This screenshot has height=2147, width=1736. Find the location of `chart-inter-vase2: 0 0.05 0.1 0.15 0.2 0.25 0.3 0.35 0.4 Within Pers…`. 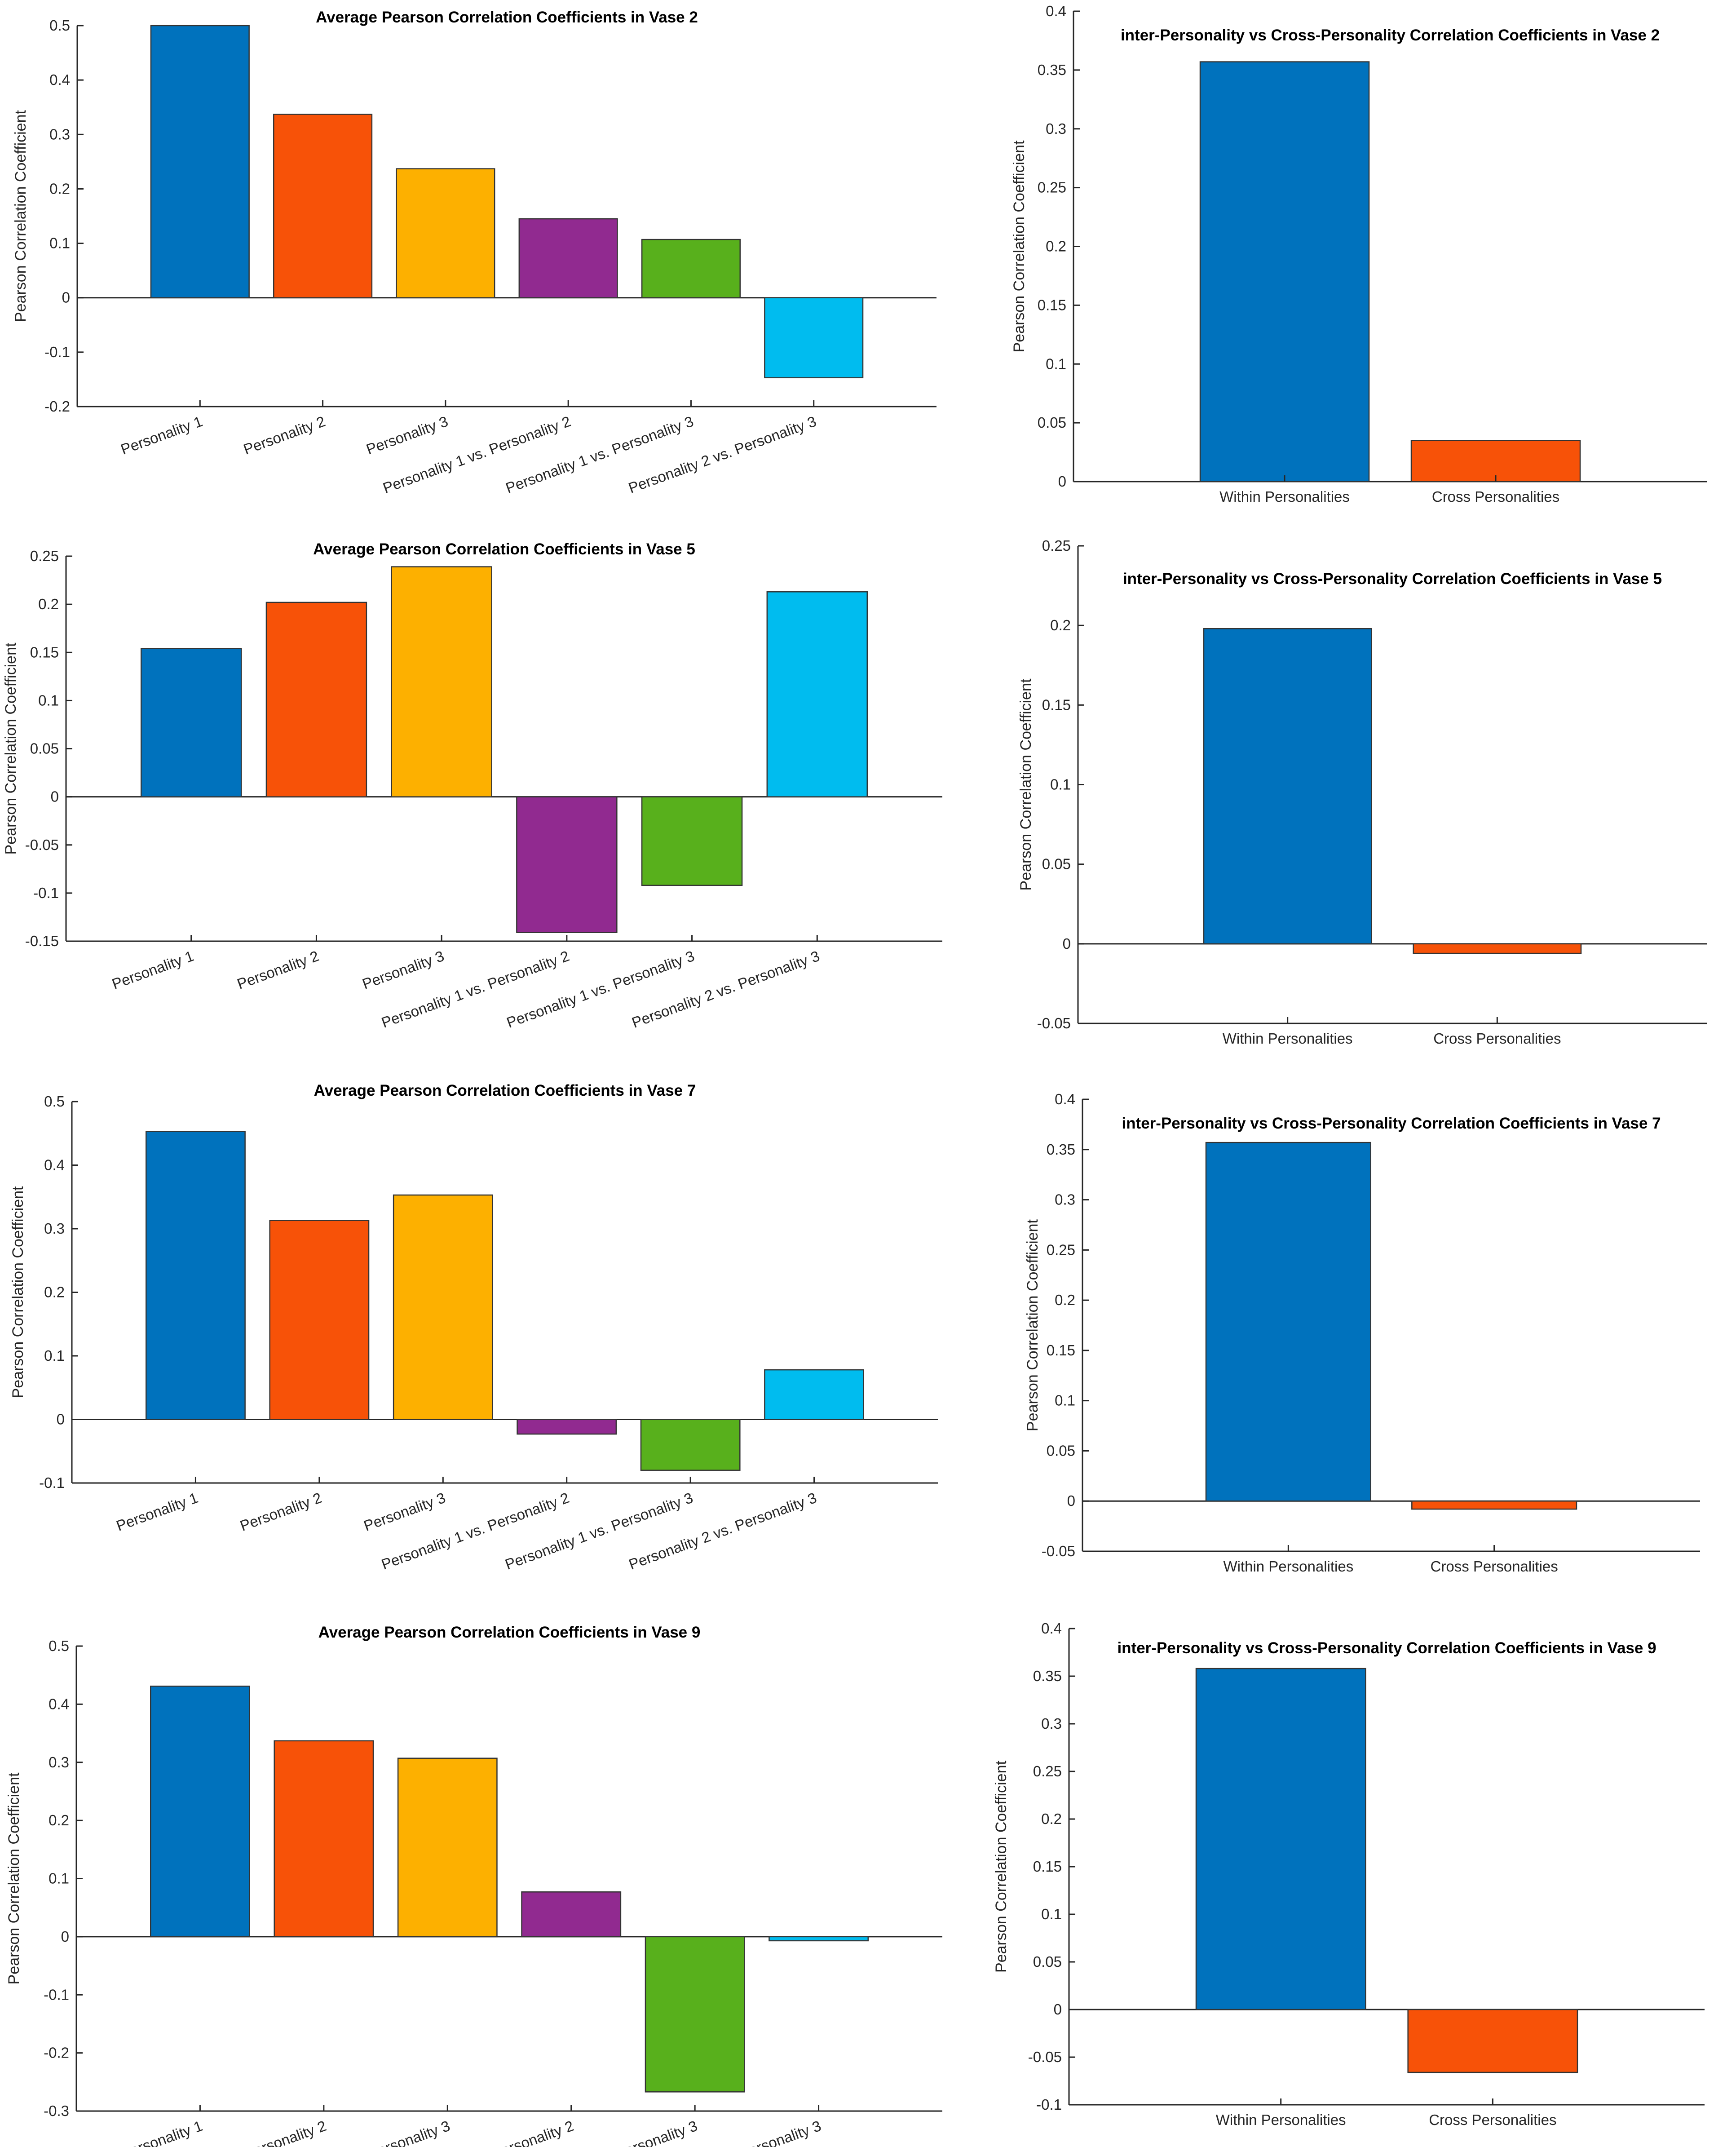

chart-inter-vase2: 0 0.05 0.1 0.15 0.2 0.25 0.3 0.35 0.4 Within Pers… is located at coordinates (1359, 254).